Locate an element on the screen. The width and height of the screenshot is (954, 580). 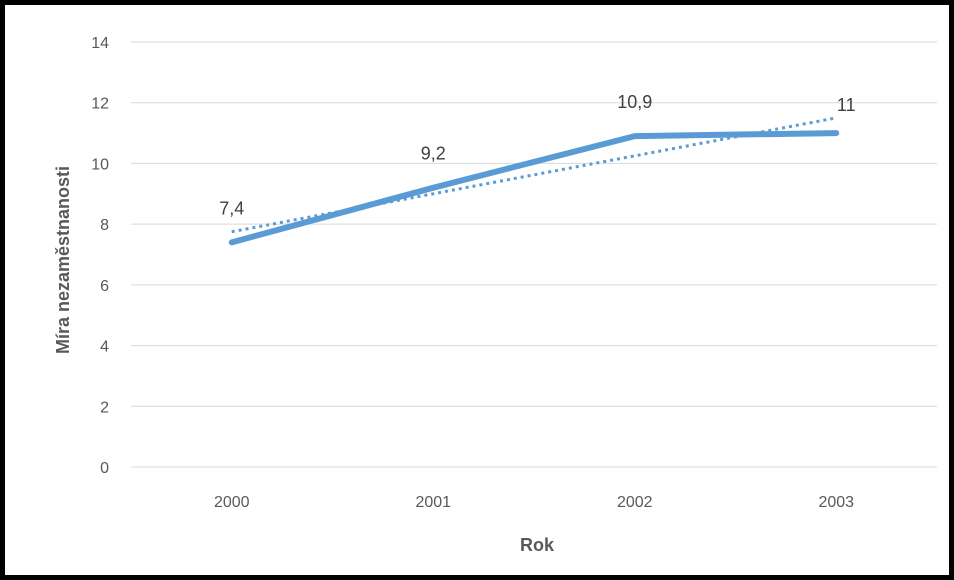
y-tick-label: 2 is located at coordinates (104, 407).